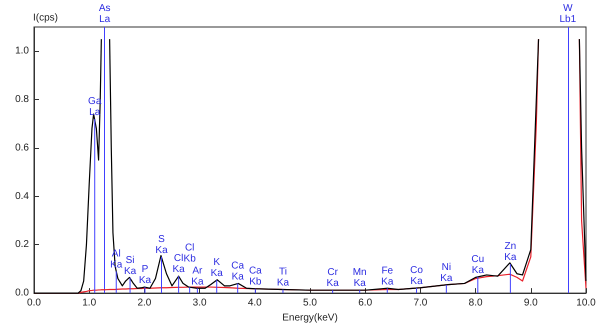 This screenshot has height=328, width=600. I want to click on annotation: Co Ka, so click(417, 276).